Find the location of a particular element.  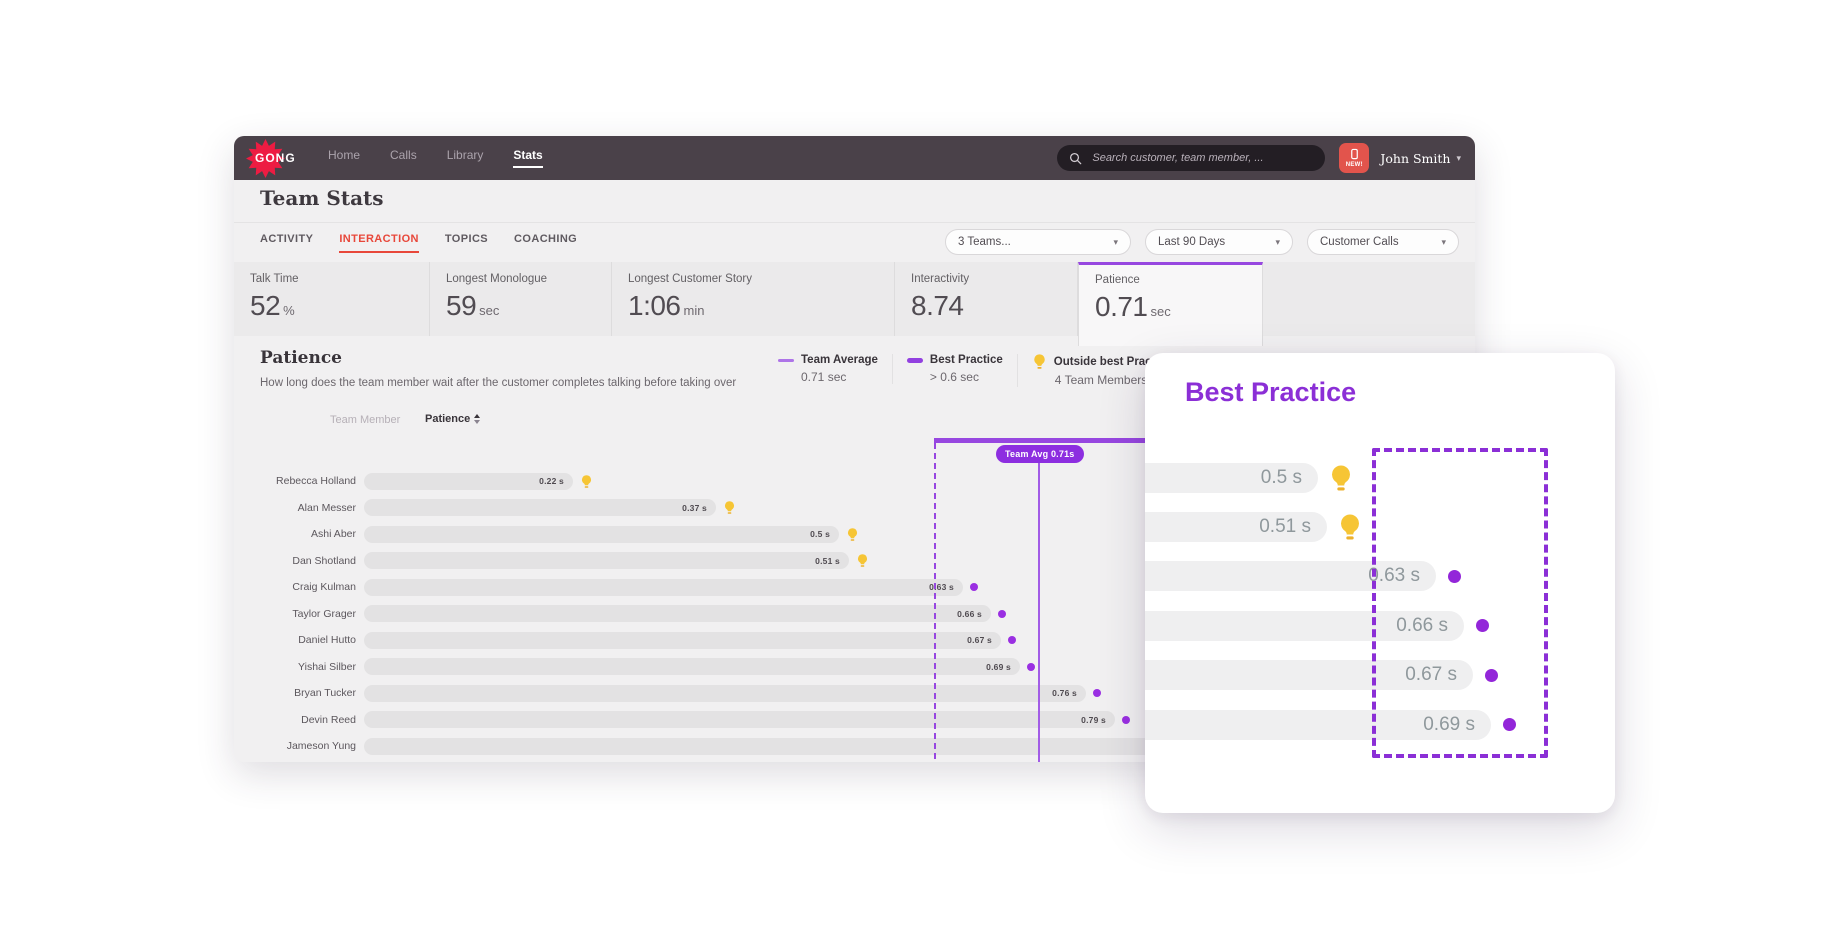

best-practice-threshold-line is located at coordinates (935, 602).